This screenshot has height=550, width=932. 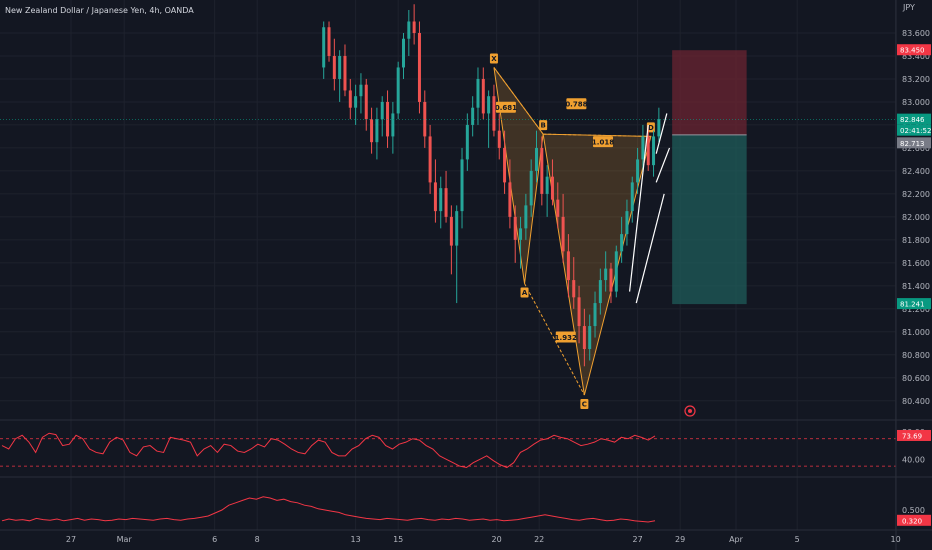 What do you see at coordinates (497, 539) in the screenshot?
I see `x-tick-label: 20` at bounding box center [497, 539].